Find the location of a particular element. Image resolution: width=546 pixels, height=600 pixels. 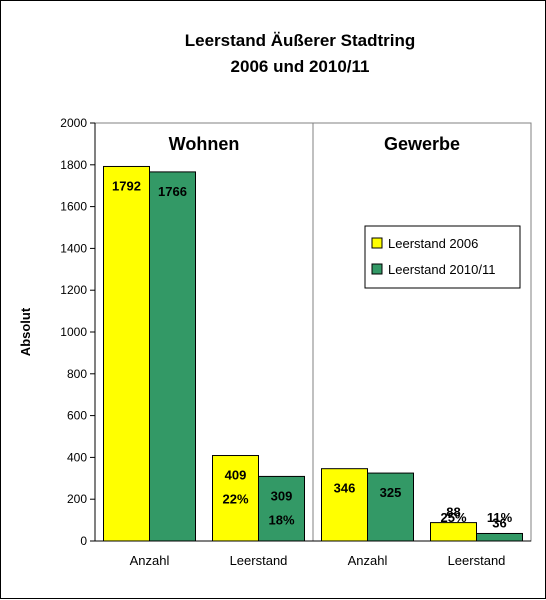

y-tick-label: 1000 is located at coordinates (73, 332).